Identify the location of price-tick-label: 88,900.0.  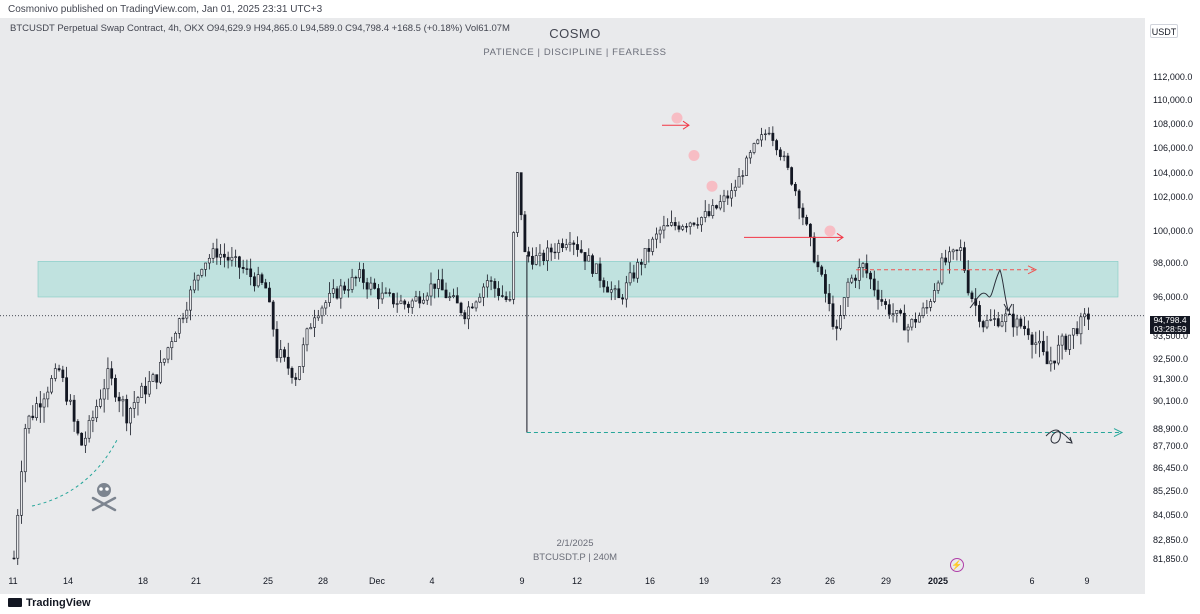
(1170, 429).